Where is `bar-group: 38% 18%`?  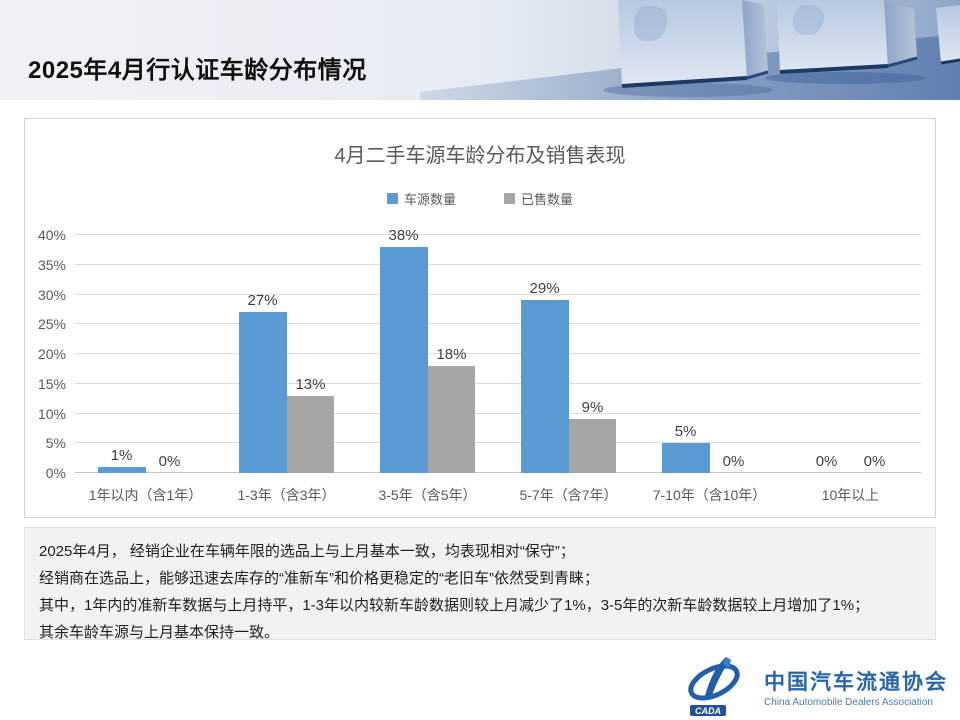 bar-group: 38% 18% is located at coordinates (427, 350).